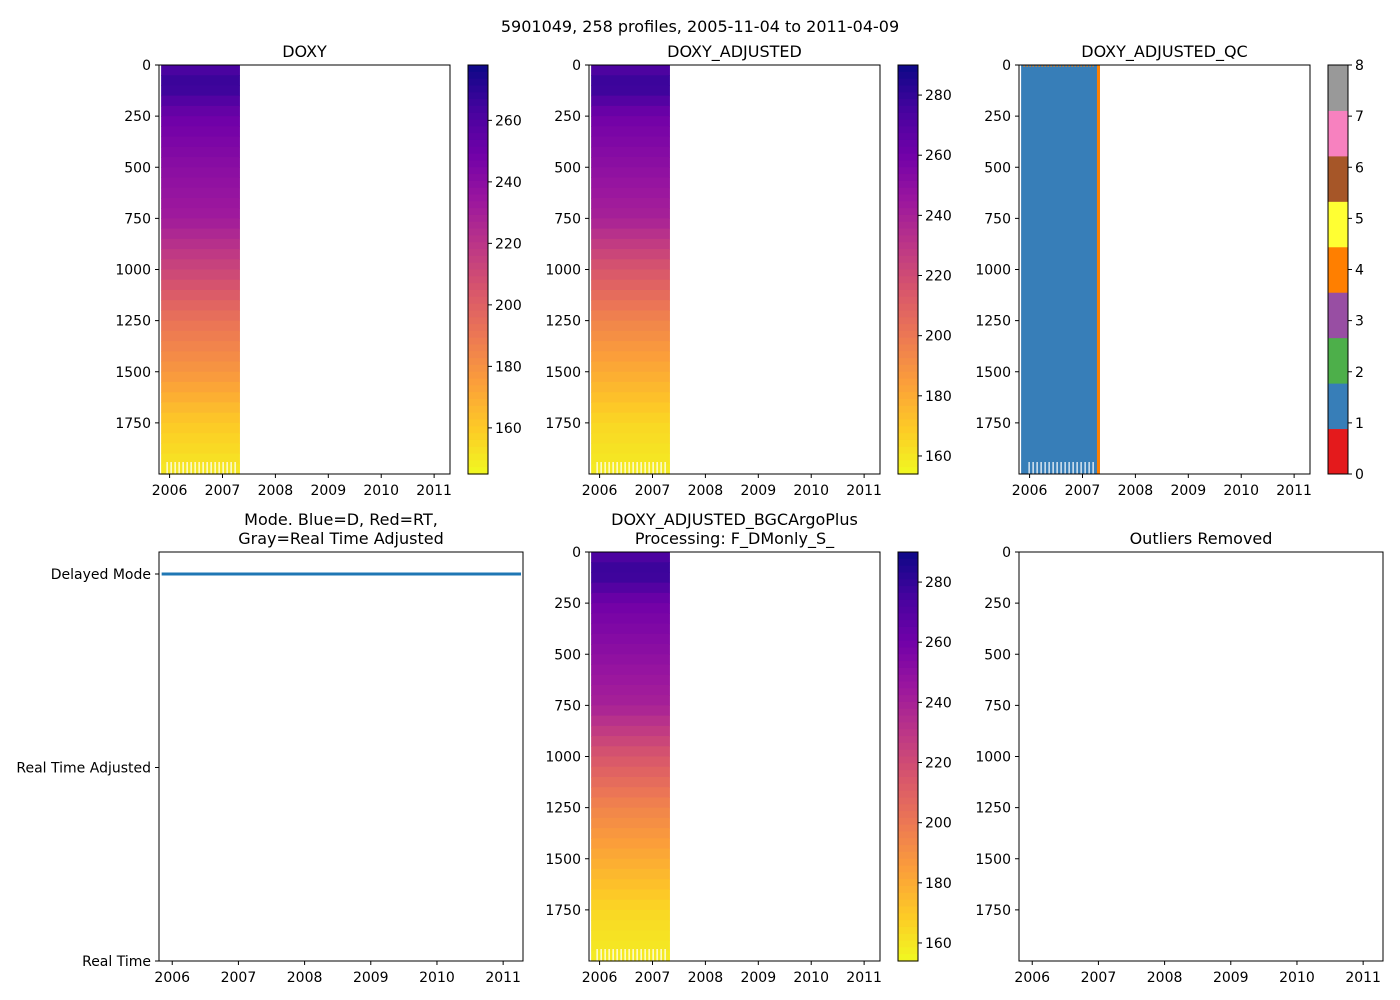 The width and height of the screenshot is (1400, 1000). What do you see at coordinates (1006, 553) in the screenshot?
I see `panel-outliers-ytick-label-0: 0` at bounding box center [1006, 553].